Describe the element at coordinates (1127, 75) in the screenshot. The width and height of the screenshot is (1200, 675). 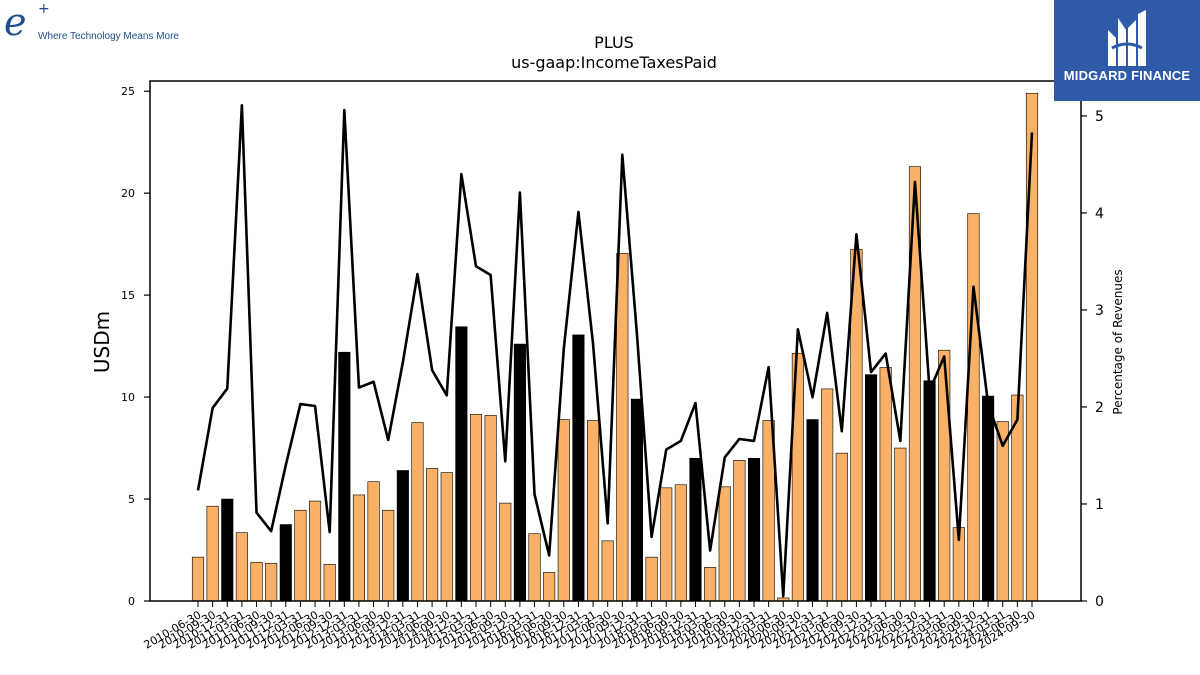
I see `midgard-finance-wordmark: MIDGARD FINANCE` at that location.